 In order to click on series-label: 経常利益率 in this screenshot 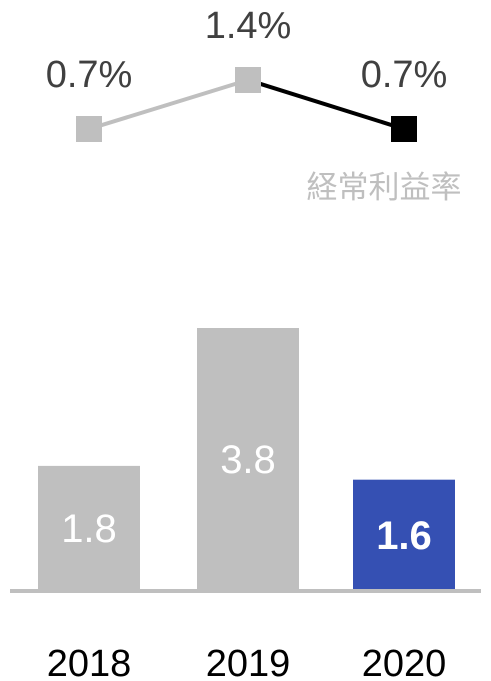, I will do `click(384, 188)`.